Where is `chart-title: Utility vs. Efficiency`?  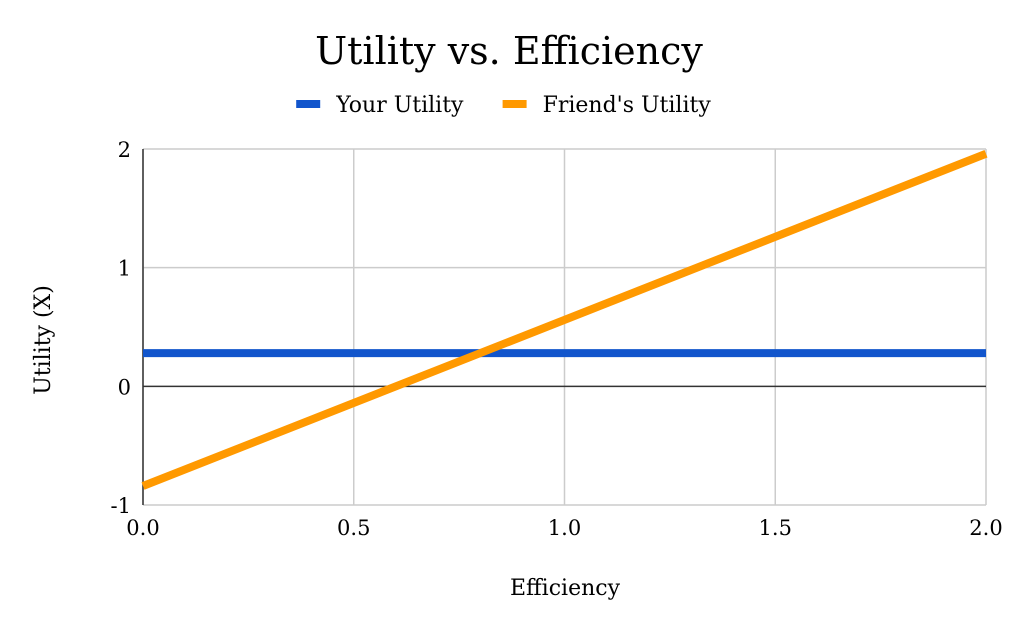
chart-title: Utility vs. Efficiency is located at coordinates (509, 51).